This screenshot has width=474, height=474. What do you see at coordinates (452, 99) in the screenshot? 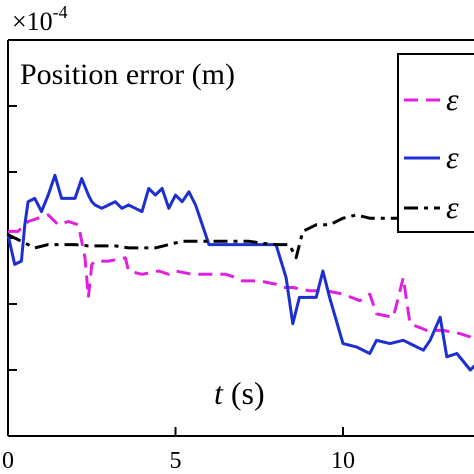
I see `legend-label-0: ε` at bounding box center [452, 99].